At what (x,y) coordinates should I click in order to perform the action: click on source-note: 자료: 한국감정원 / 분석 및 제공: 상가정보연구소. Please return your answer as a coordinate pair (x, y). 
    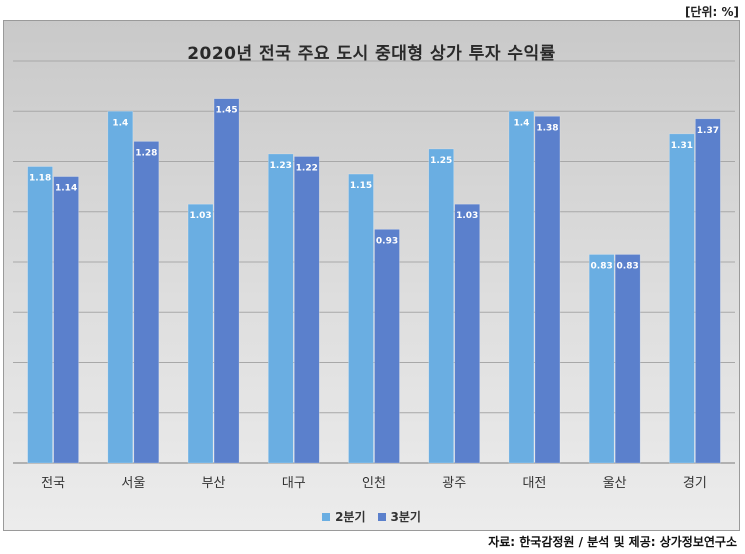
    Looking at the image, I should click on (612, 542).